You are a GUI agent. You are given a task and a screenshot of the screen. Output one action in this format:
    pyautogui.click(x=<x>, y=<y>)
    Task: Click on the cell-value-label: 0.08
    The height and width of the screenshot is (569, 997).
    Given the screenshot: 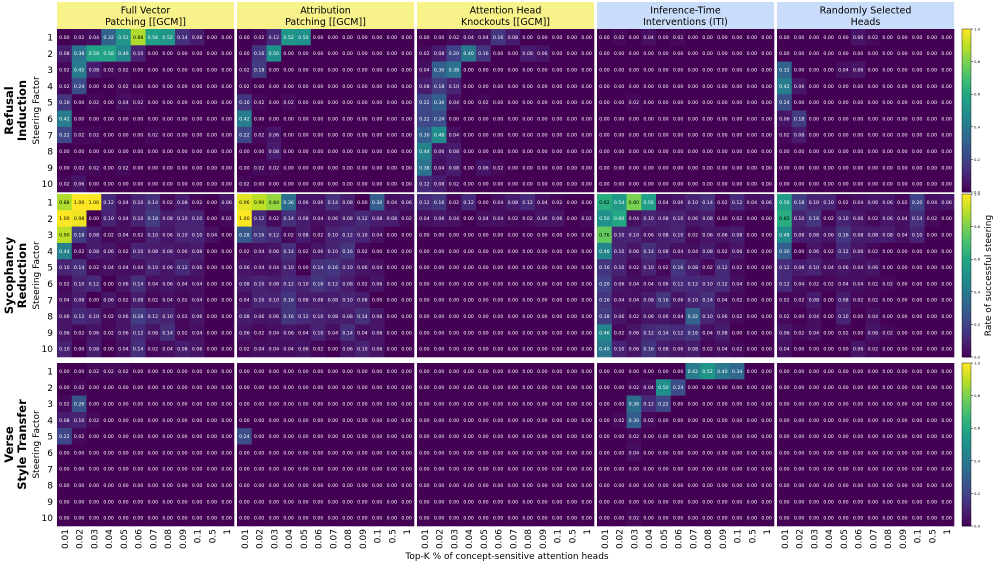 What is the action you would take?
    pyautogui.click(x=94, y=252)
    